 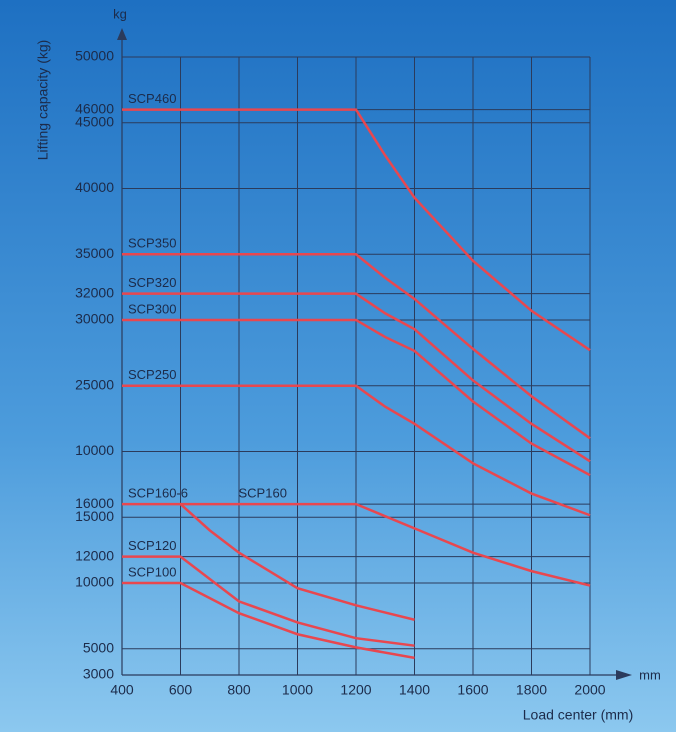 I want to click on series-label: SCP160, so click(x=263, y=493).